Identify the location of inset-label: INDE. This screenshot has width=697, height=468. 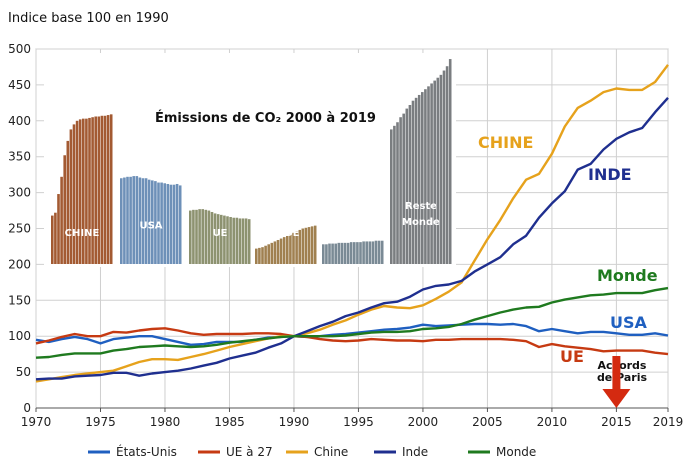
(285, 233).